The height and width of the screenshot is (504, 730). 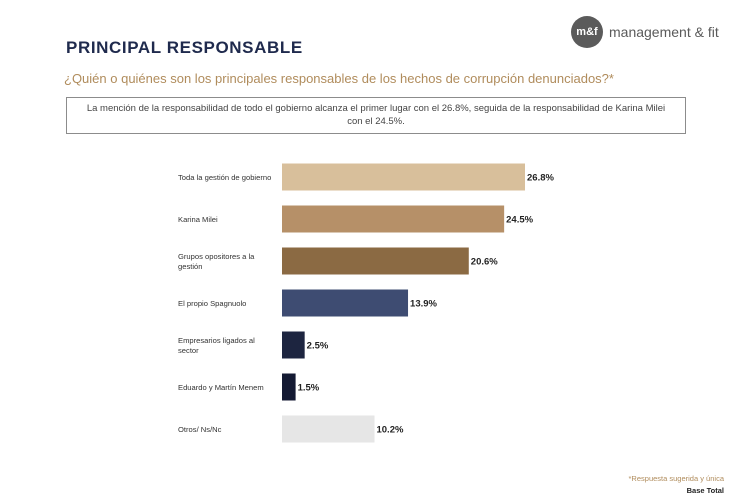 I want to click on footnote: *Respuesta sugerida y única, so click(x=676, y=478).